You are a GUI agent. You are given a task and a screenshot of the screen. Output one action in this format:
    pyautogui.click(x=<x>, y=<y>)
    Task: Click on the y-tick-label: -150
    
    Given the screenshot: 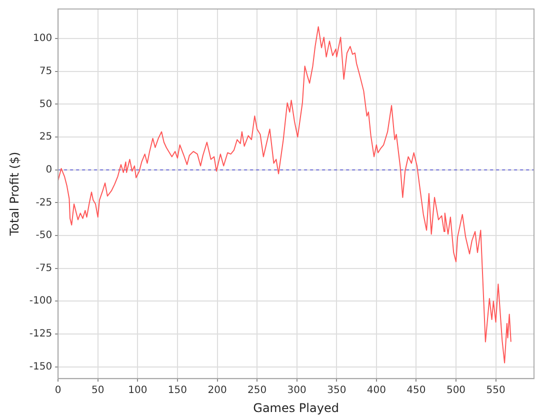 What is the action you would take?
    pyautogui.click(x=40, y=366)
    